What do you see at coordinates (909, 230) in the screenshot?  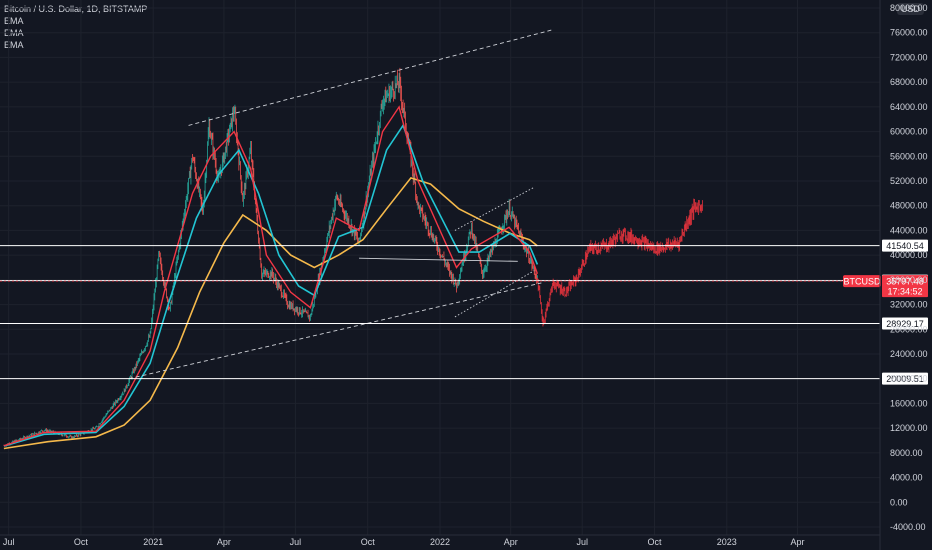 I see `y-tick-label: 44000.00` at bounding box center [909, 230].